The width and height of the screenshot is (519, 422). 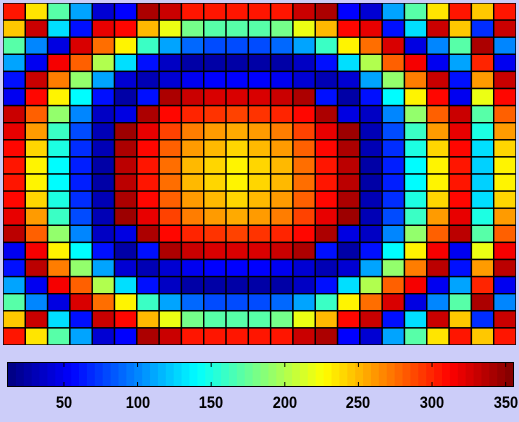 What do you see at coordinates (137, 402) in the screenshot?
I see `colorbar-tick-label: 100` at bounding box center [137, 402].